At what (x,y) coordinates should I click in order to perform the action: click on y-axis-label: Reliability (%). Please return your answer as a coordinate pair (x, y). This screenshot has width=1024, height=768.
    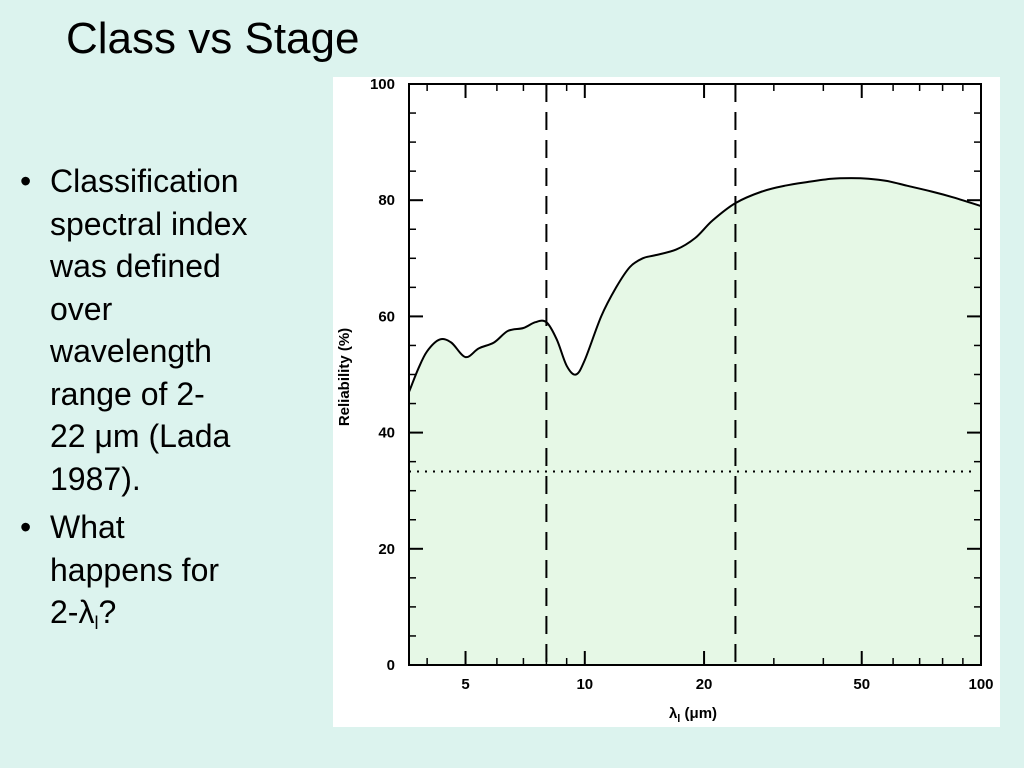
    Looking at the image, I should click on (344, 377).